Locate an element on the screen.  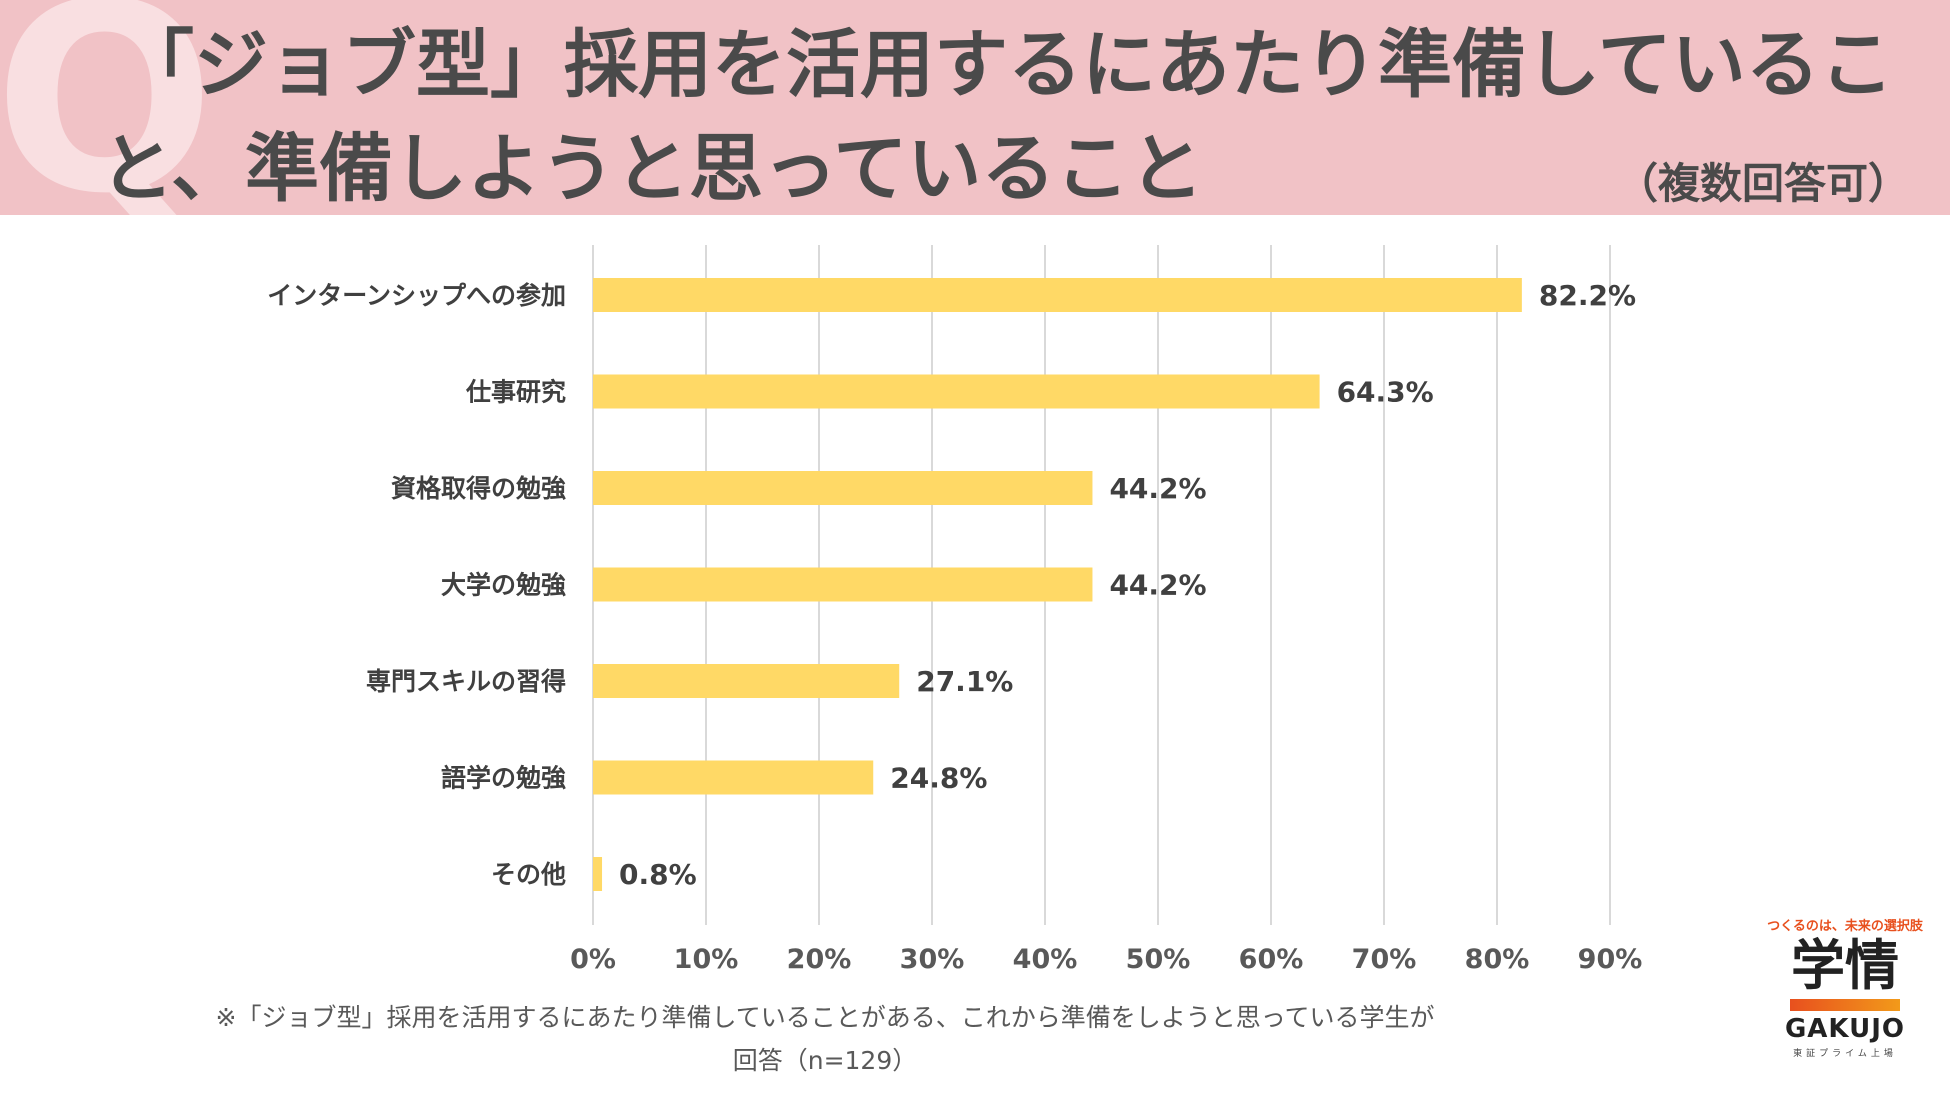
category-label: 資格取得の勉強 is located at coordinates (478, 488).